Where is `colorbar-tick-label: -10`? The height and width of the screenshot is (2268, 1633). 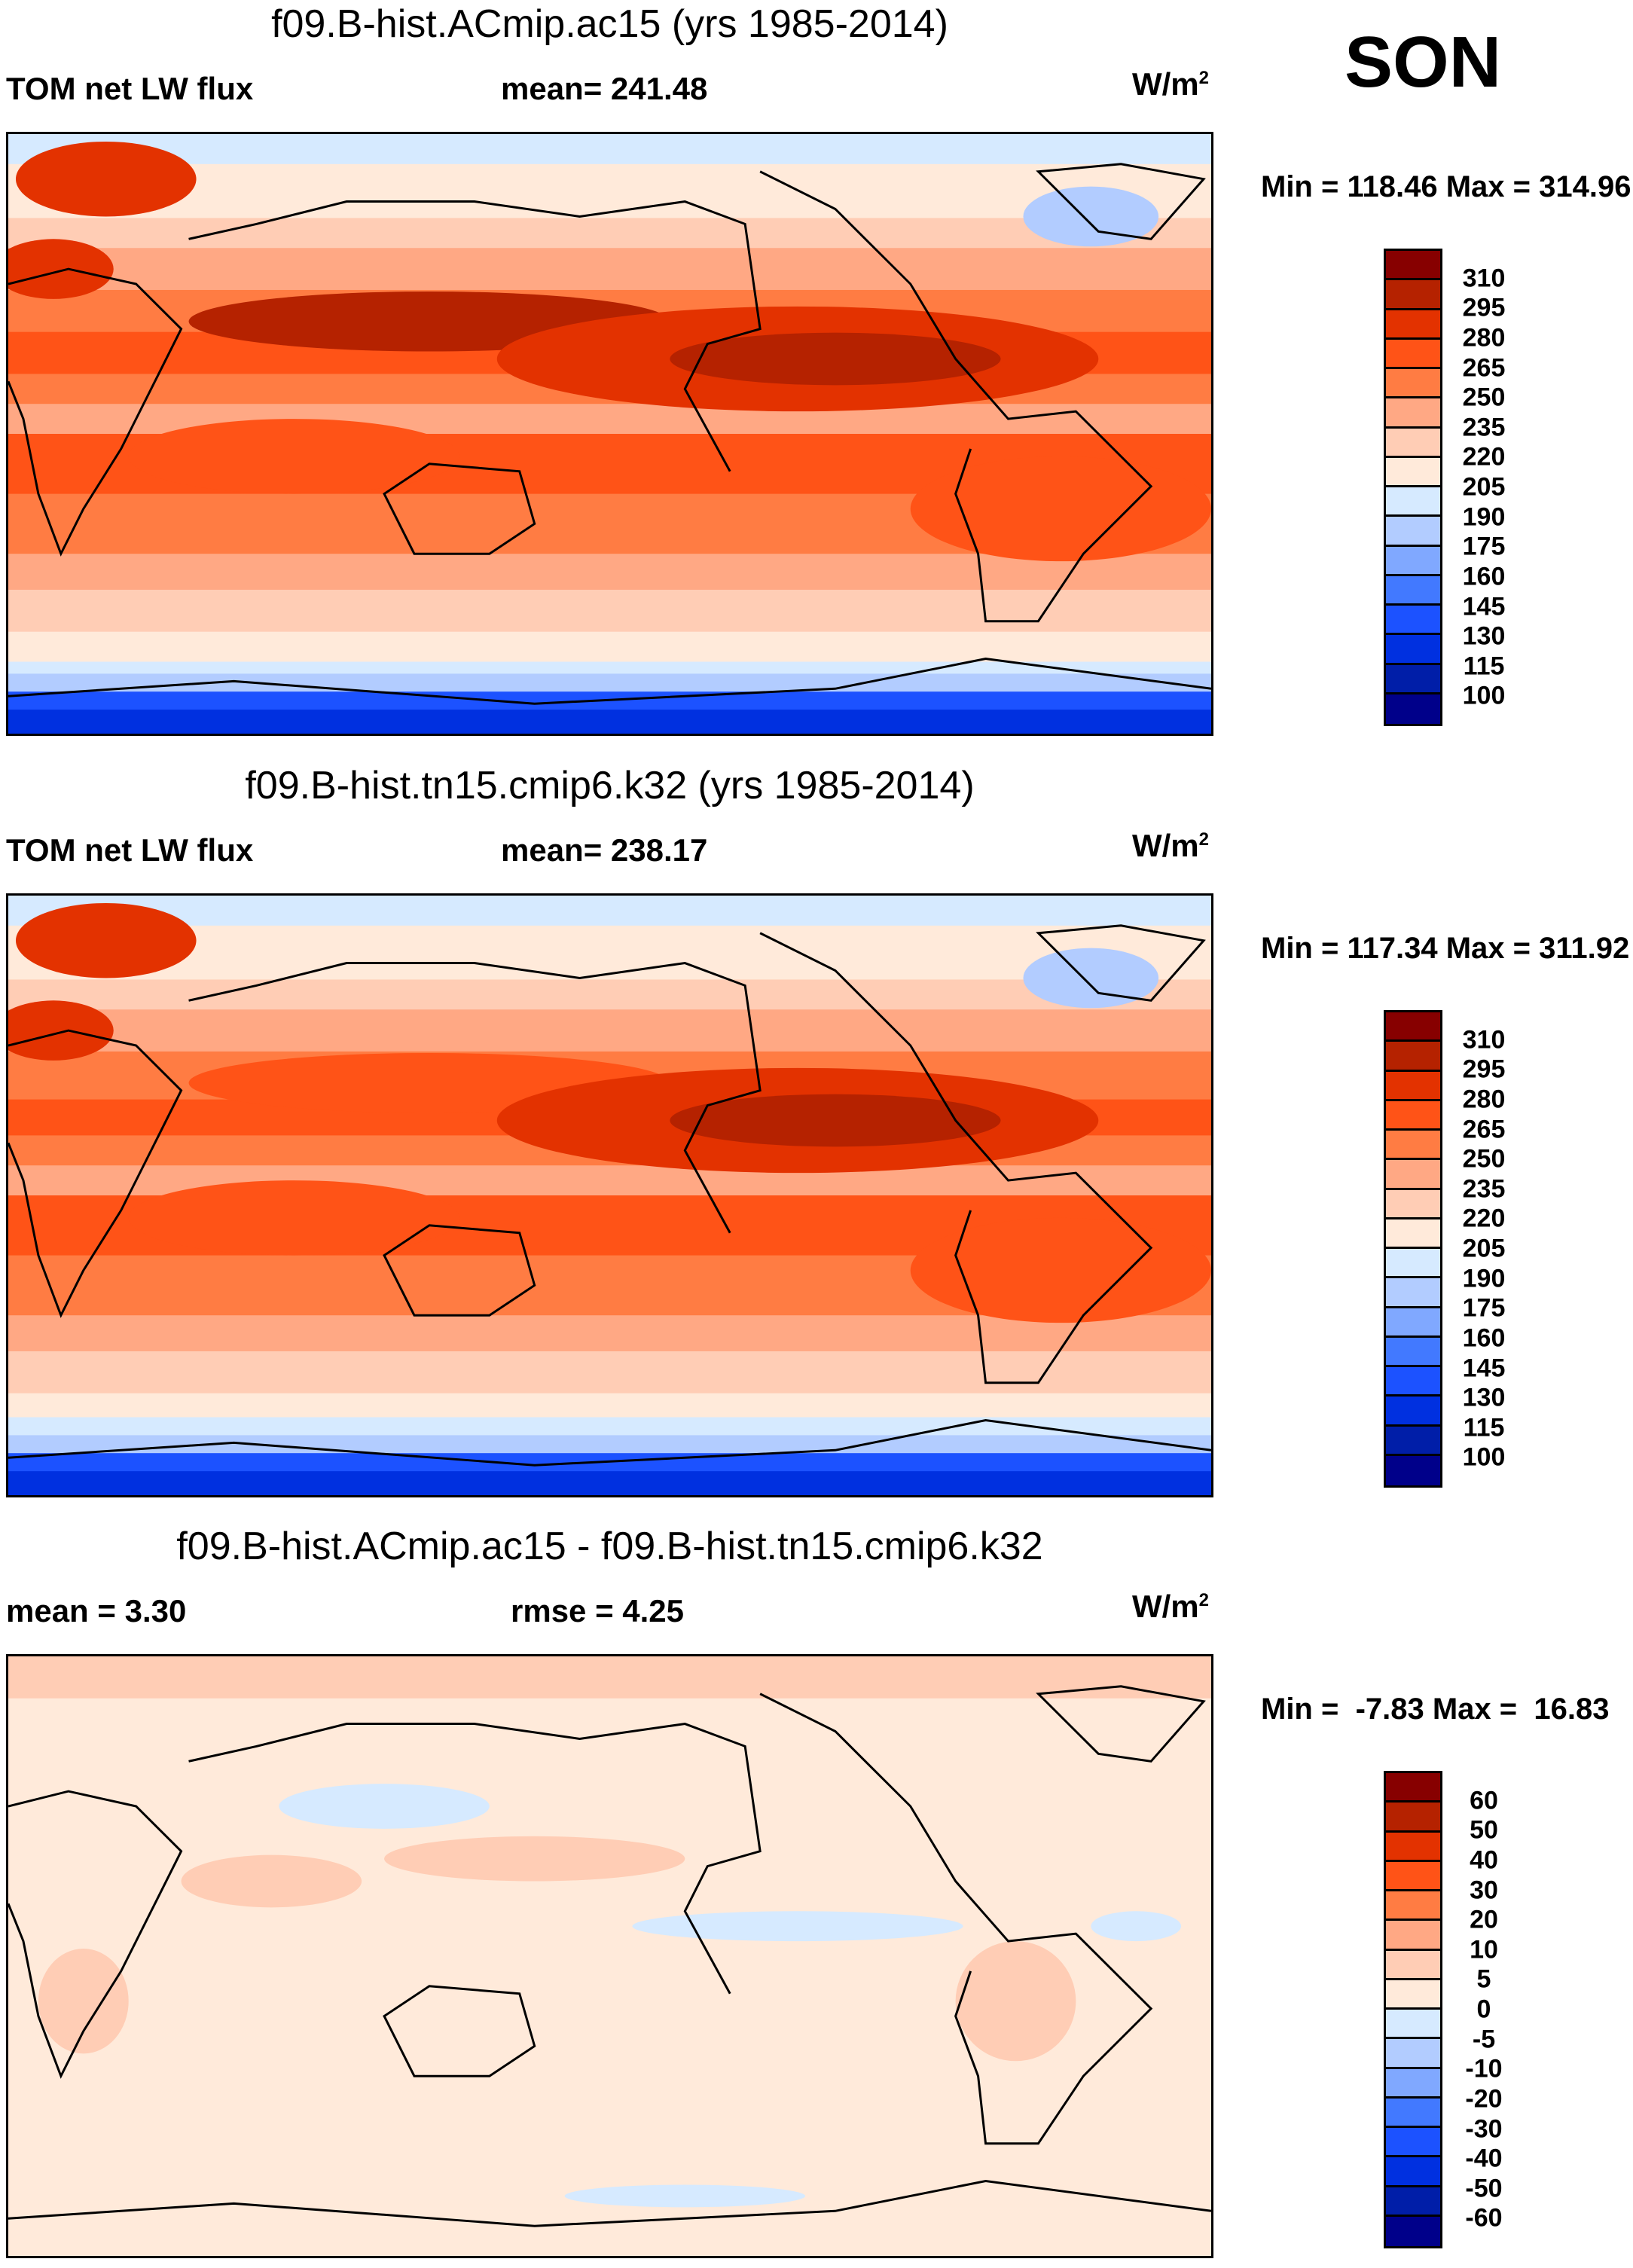 colorbar-tick-label: -10 is located at coordinates (1484, 2069).